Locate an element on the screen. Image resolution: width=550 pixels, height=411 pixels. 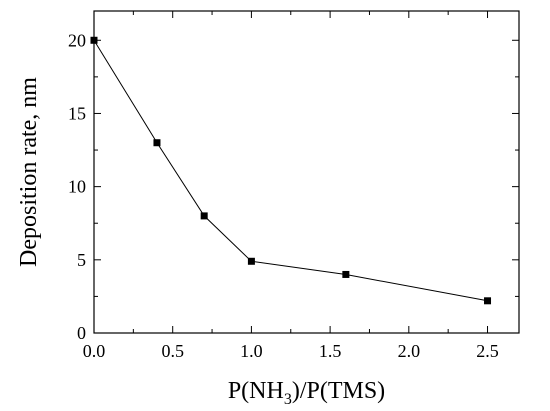
y-tick-label: 0 is located at coordinates (81, 333).